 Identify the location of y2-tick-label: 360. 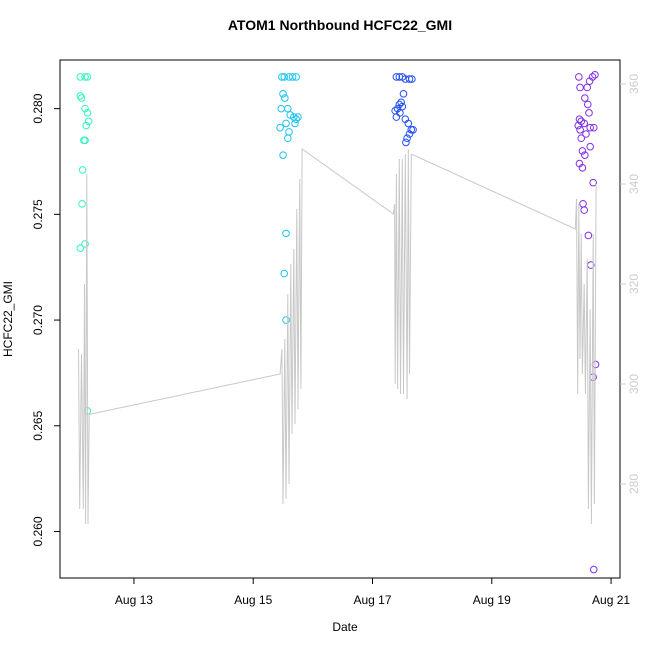
(634, 84).